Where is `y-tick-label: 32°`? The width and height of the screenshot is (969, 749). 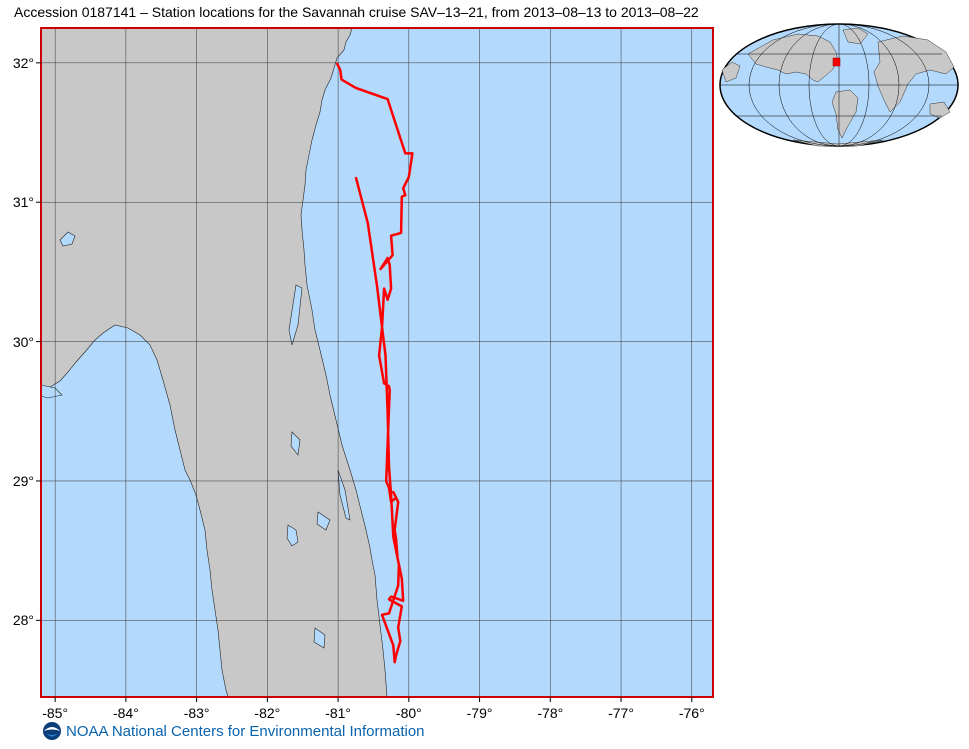 y-tick-label: 32° is located at coordinates (23, 62).